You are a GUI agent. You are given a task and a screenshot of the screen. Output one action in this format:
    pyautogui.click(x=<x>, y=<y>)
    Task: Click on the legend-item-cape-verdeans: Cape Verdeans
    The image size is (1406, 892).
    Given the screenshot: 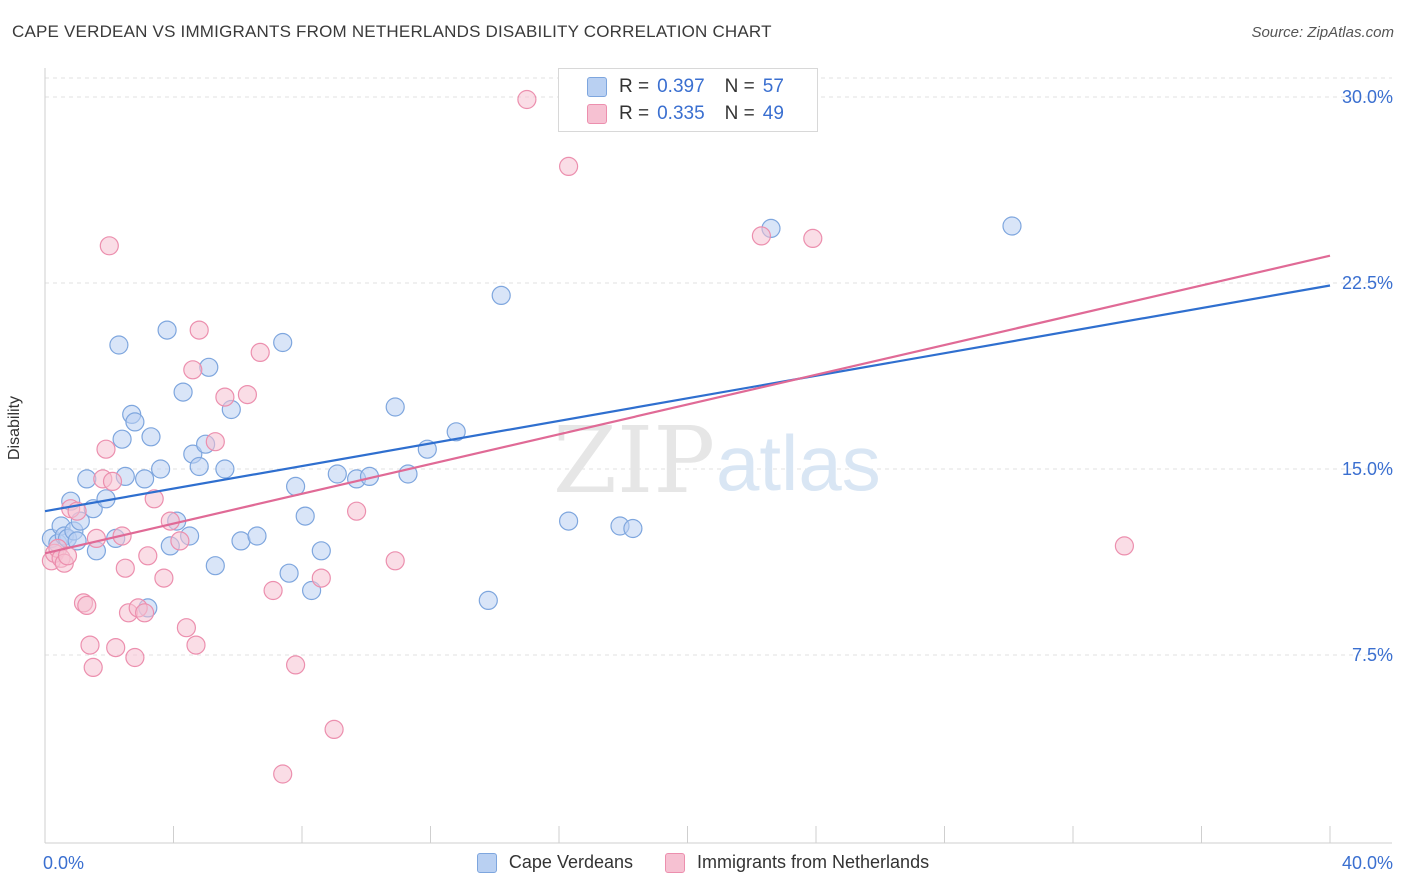 What is the action you would take?
    pyautogui.click(x=554, y=862)
    